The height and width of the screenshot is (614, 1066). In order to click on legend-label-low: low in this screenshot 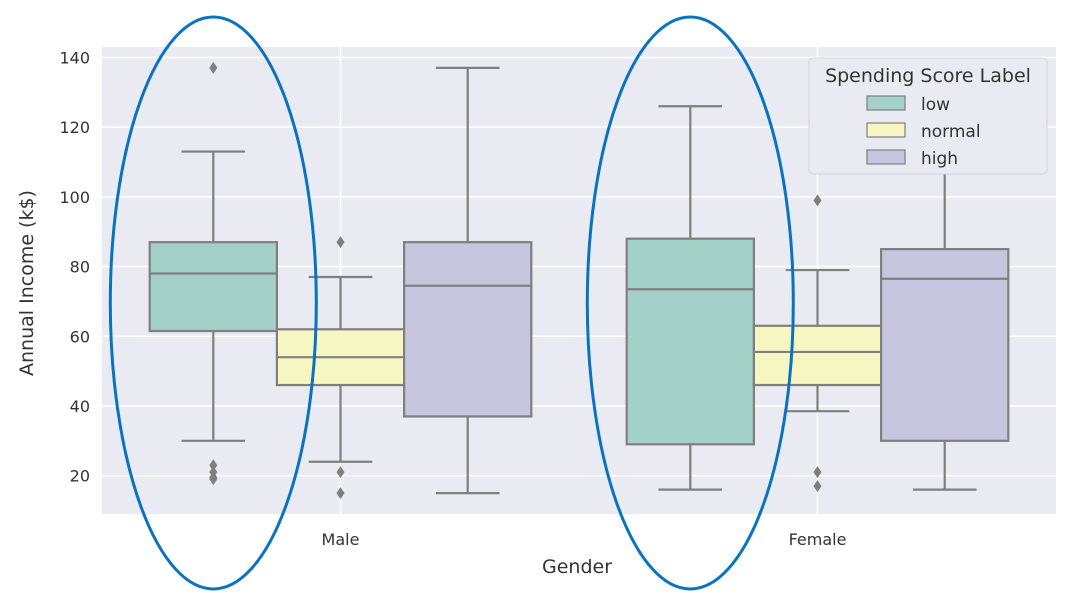, I will do `click(935, 105)`.